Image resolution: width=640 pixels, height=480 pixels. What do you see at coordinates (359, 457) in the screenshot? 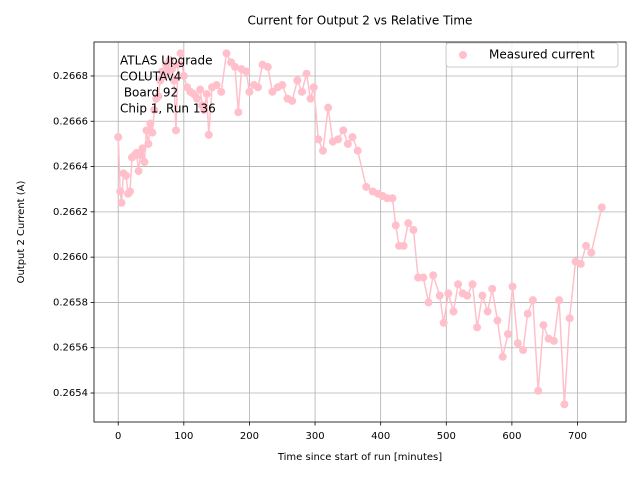
I see `x-axis-label: Time since start of run [minutes]` at bounding box center [359, 457].